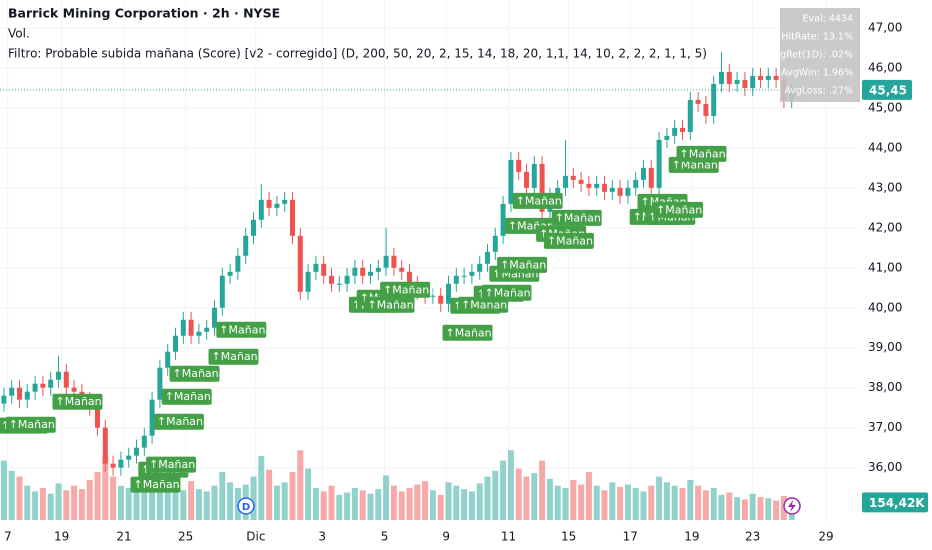  Describe the element at coordinates (508, 537) in the screenshot. I see `x-tick-label: 11` at that location.